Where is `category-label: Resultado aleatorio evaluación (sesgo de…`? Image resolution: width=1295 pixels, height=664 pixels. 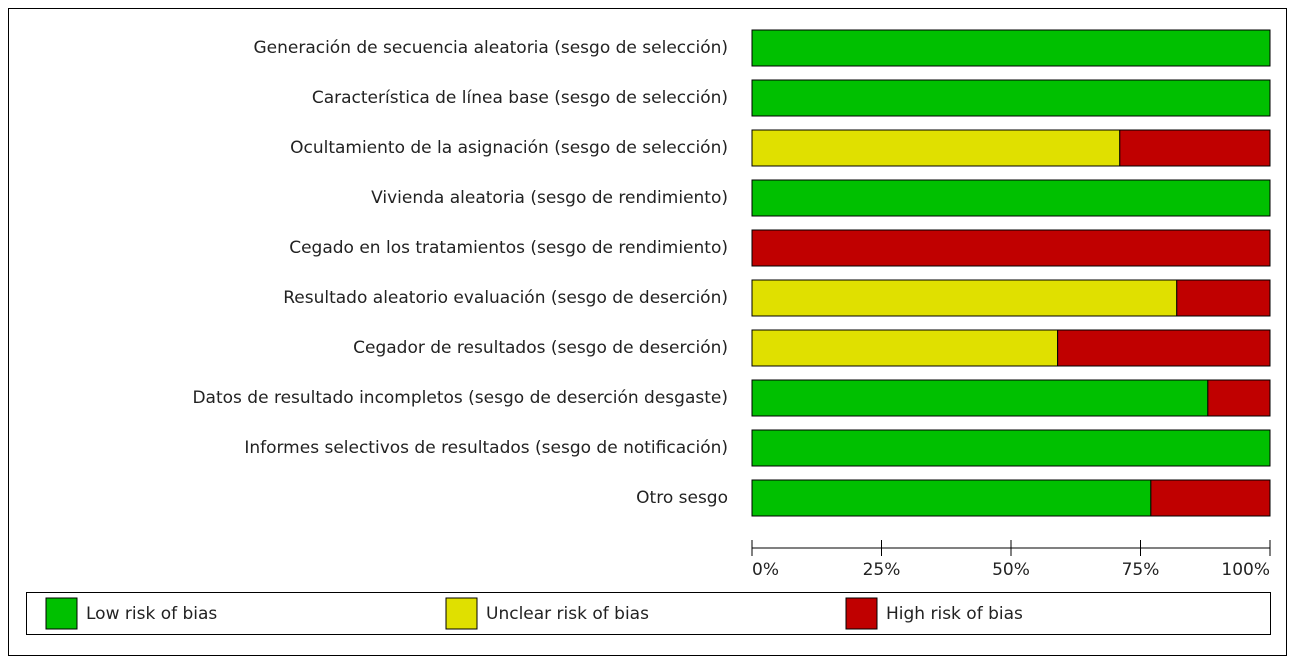 category-label: Resultado aleatorio evaluación (sesgo de… is located at coordinates (505, 298).